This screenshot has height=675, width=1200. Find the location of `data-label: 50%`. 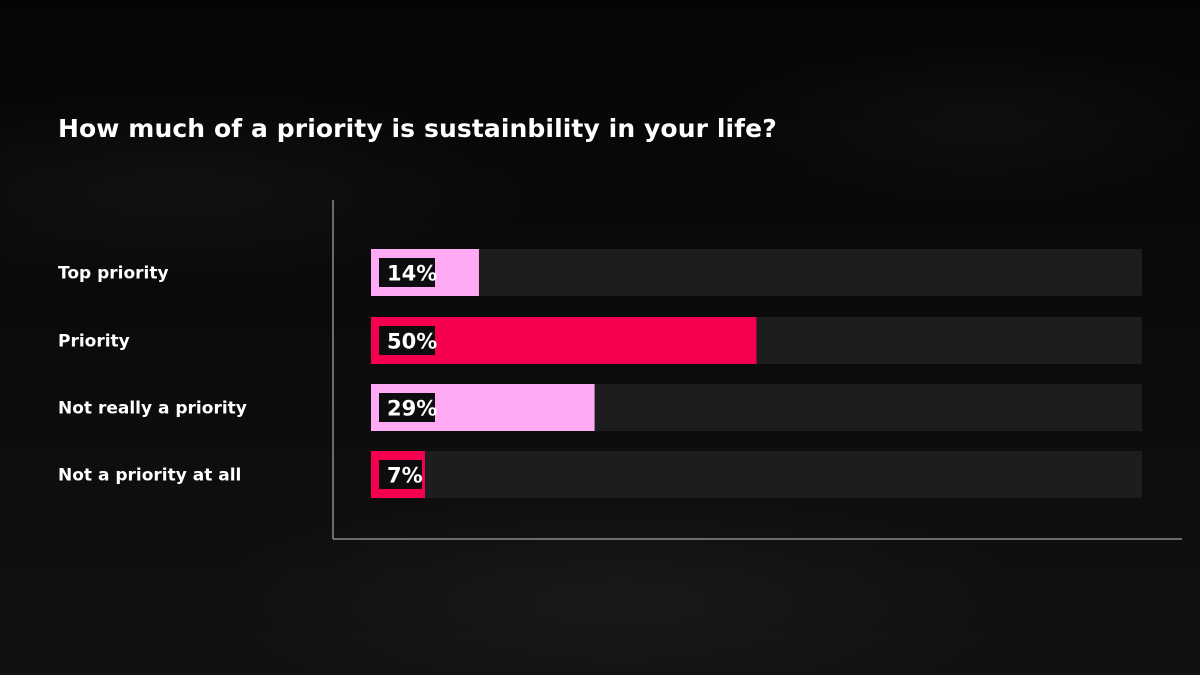

data-label: 50% is located at coordinates (412, 342).